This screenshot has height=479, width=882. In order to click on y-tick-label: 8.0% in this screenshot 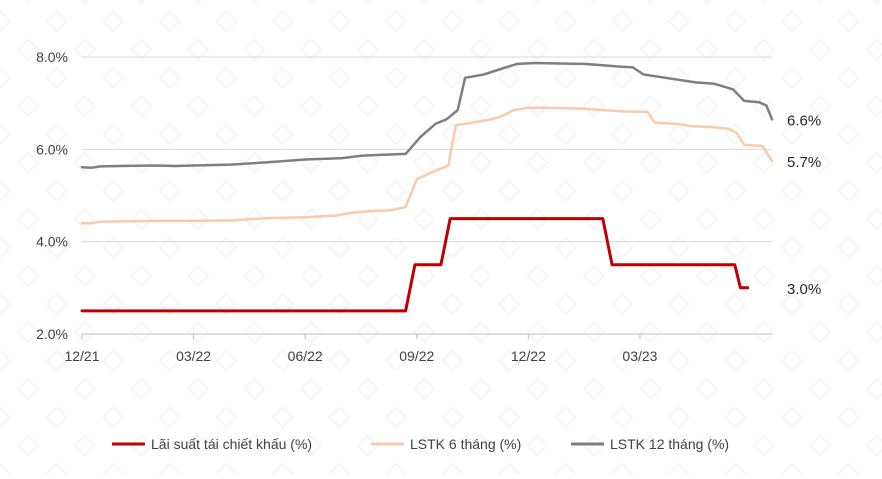, I will do `click(52, 57)`.